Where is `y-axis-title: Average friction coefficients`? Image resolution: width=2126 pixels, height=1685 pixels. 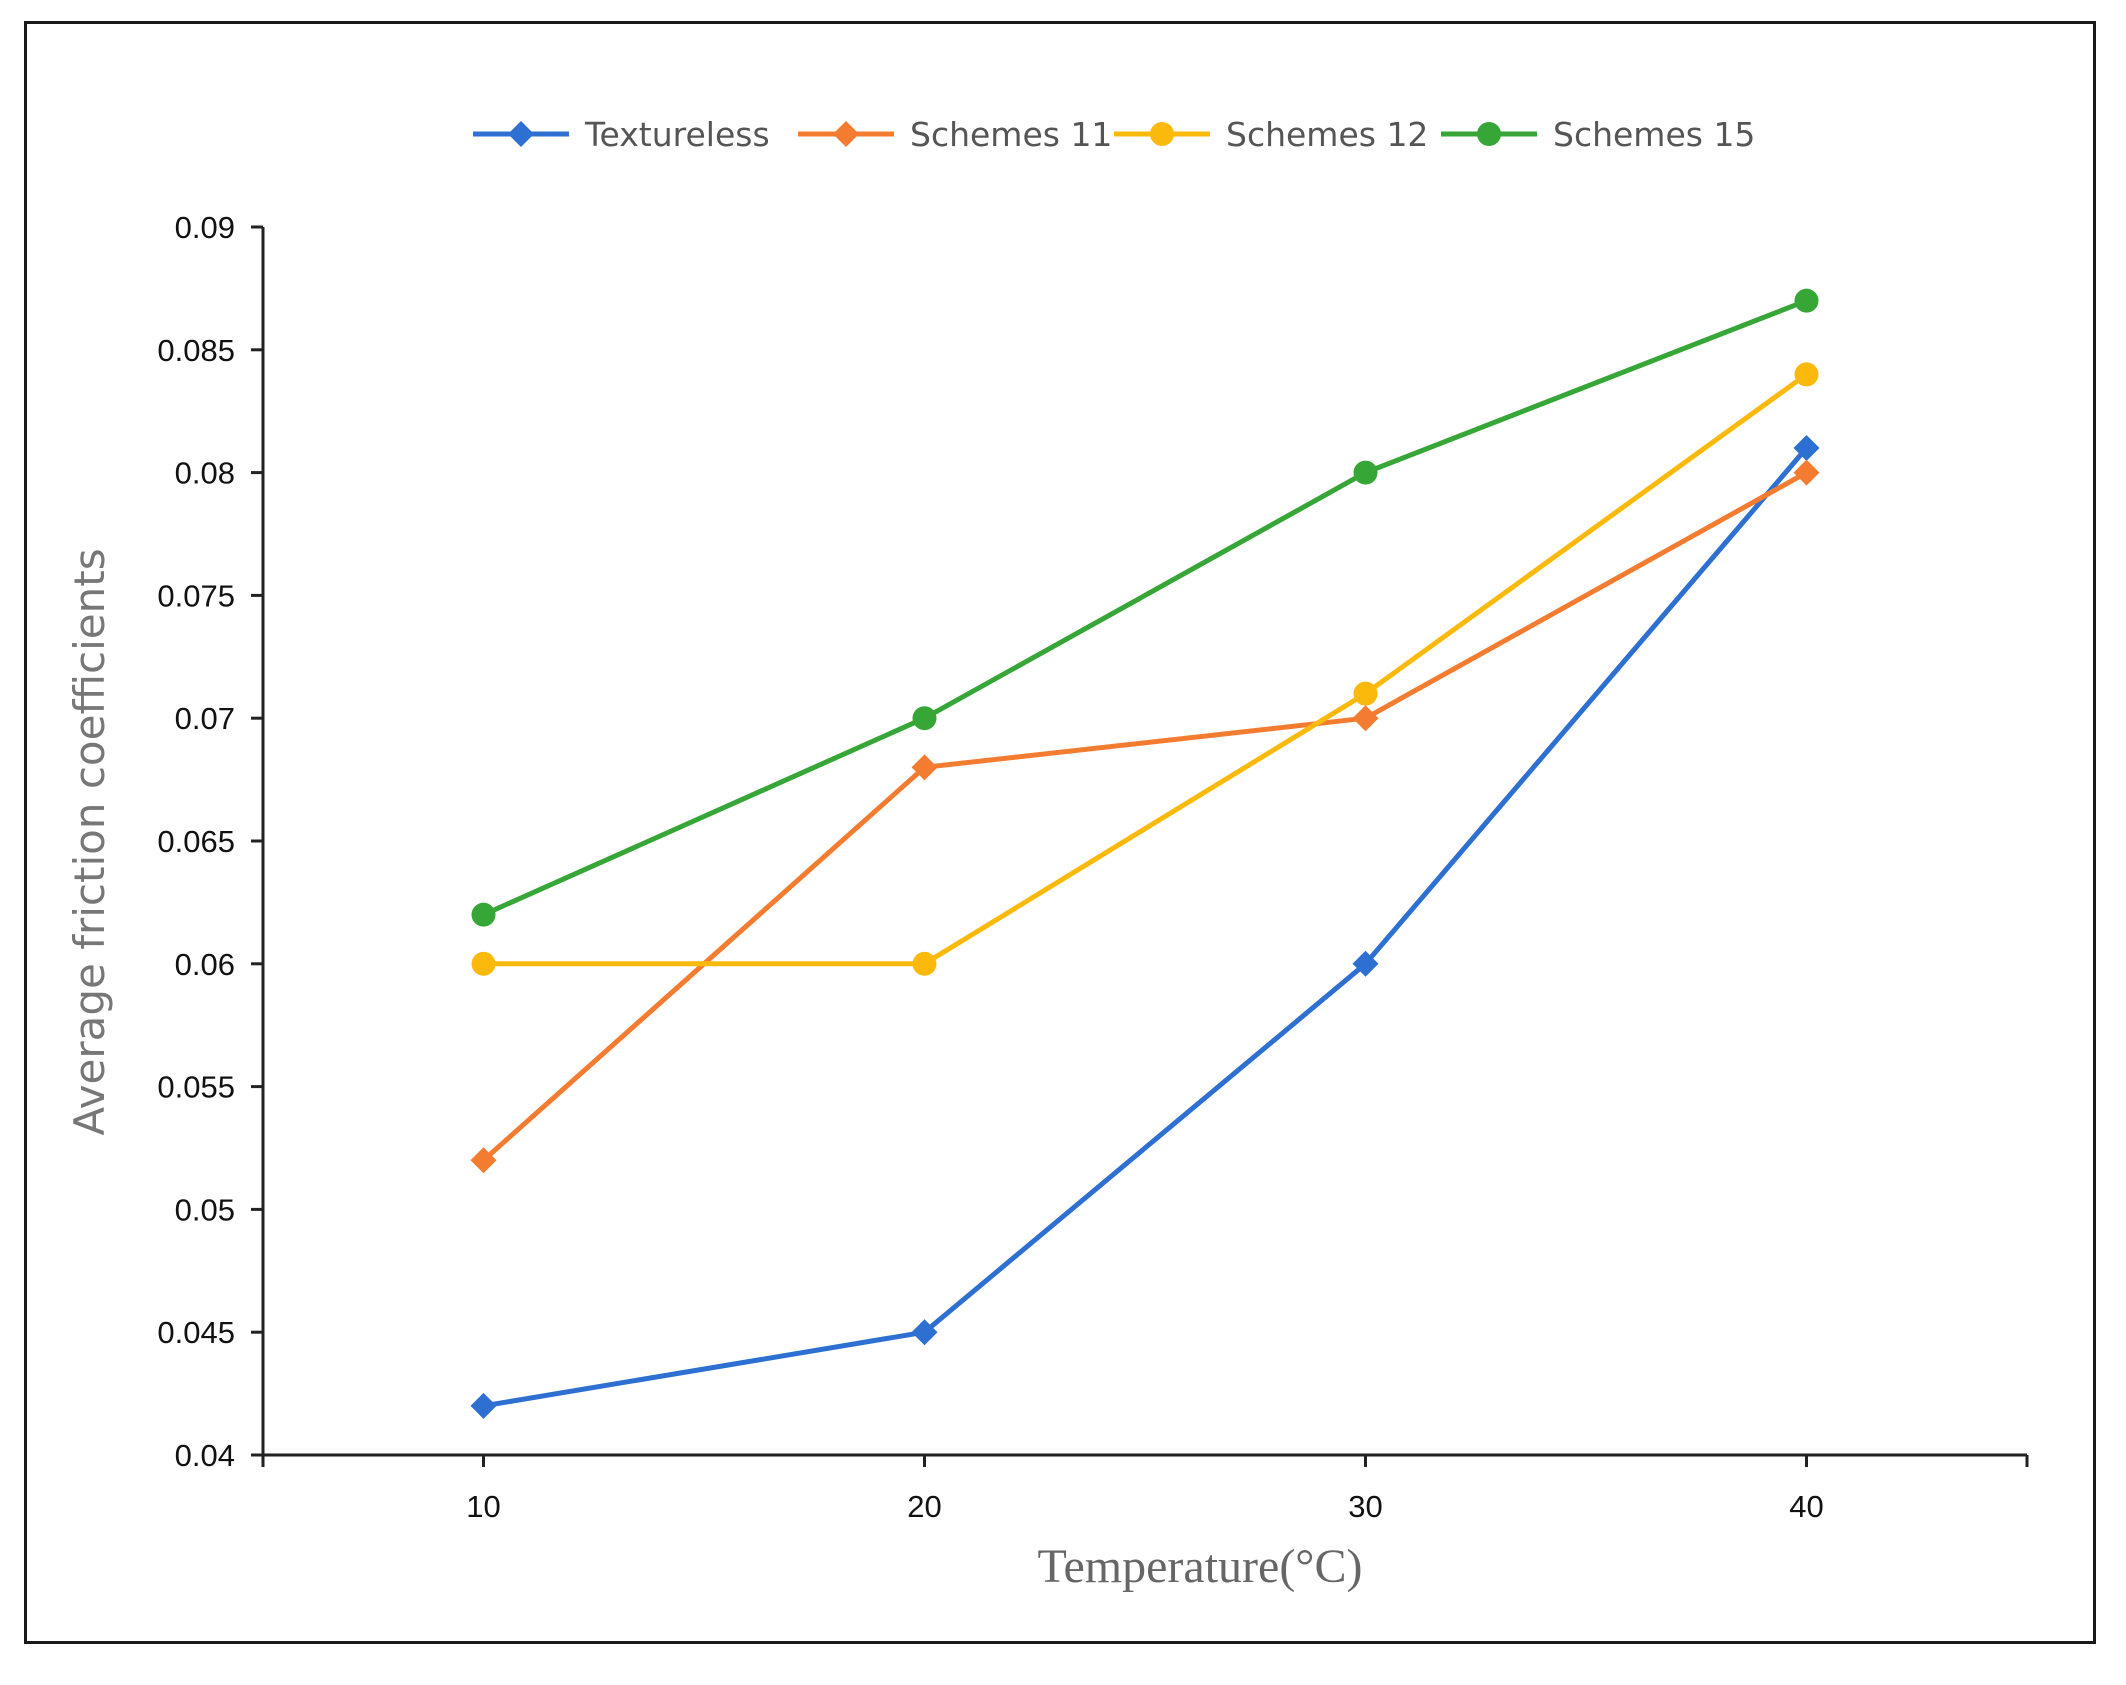 y-axis-title: Average friction coefficients is located at coordinates (89, 841).